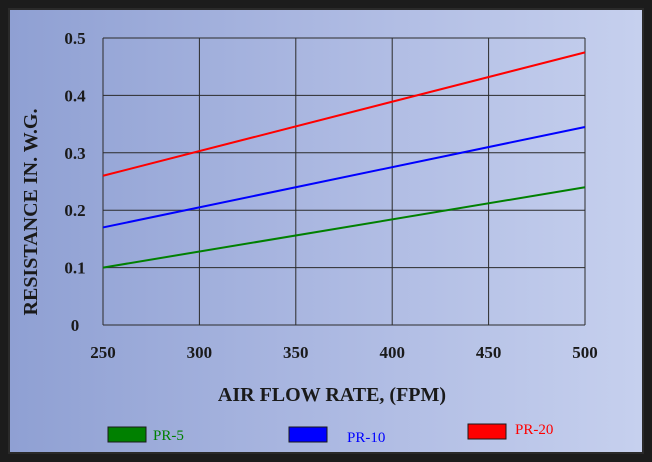 The image size is (652, 462). Describe the element at coordinates (75, 182) in the screenshot. I see `y-tick-labels: 0 0.1 0.2 0.3 0.4 0.5` at that location.